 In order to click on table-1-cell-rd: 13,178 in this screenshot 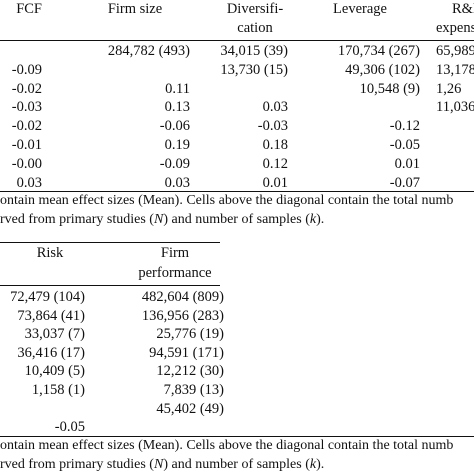, I will do `click(455, 69)`.